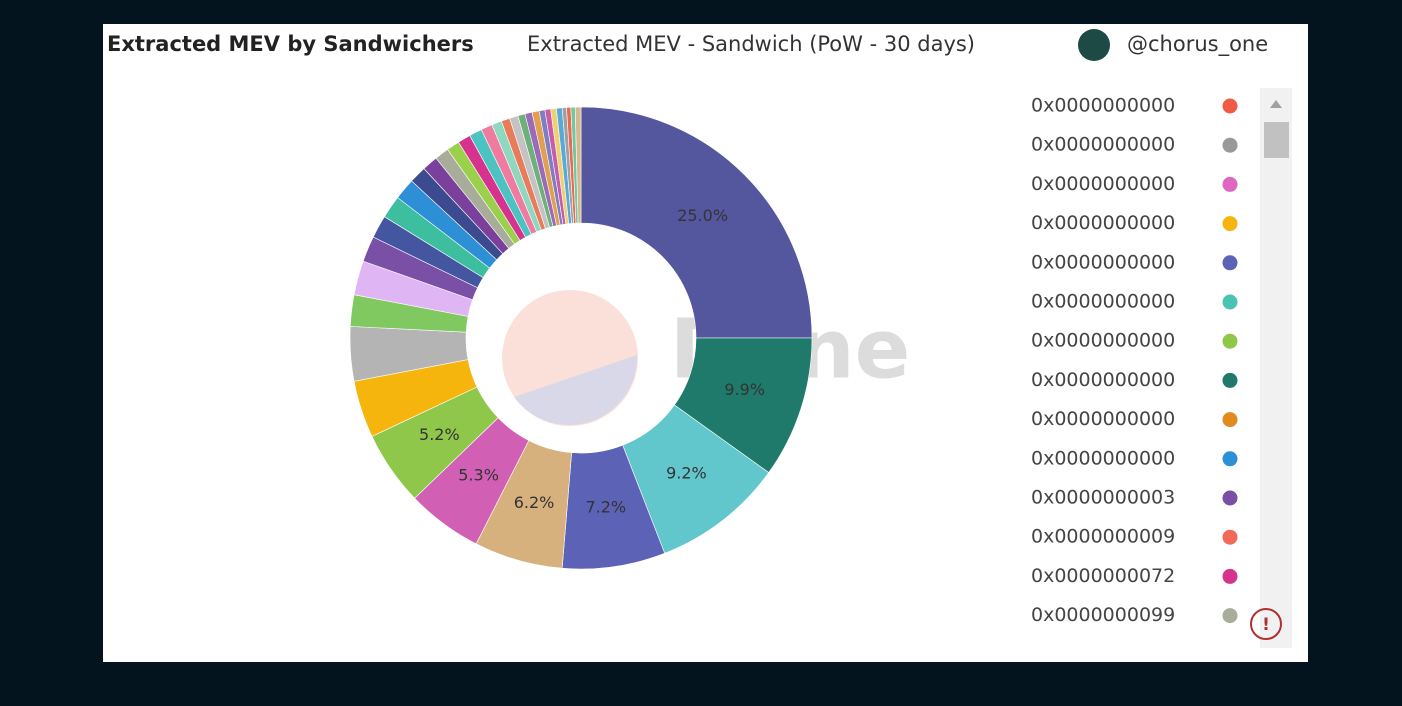 The height and width of the screenshot is (706, 1402). I want to click on value-label: 7.2%, so click(605, 507).